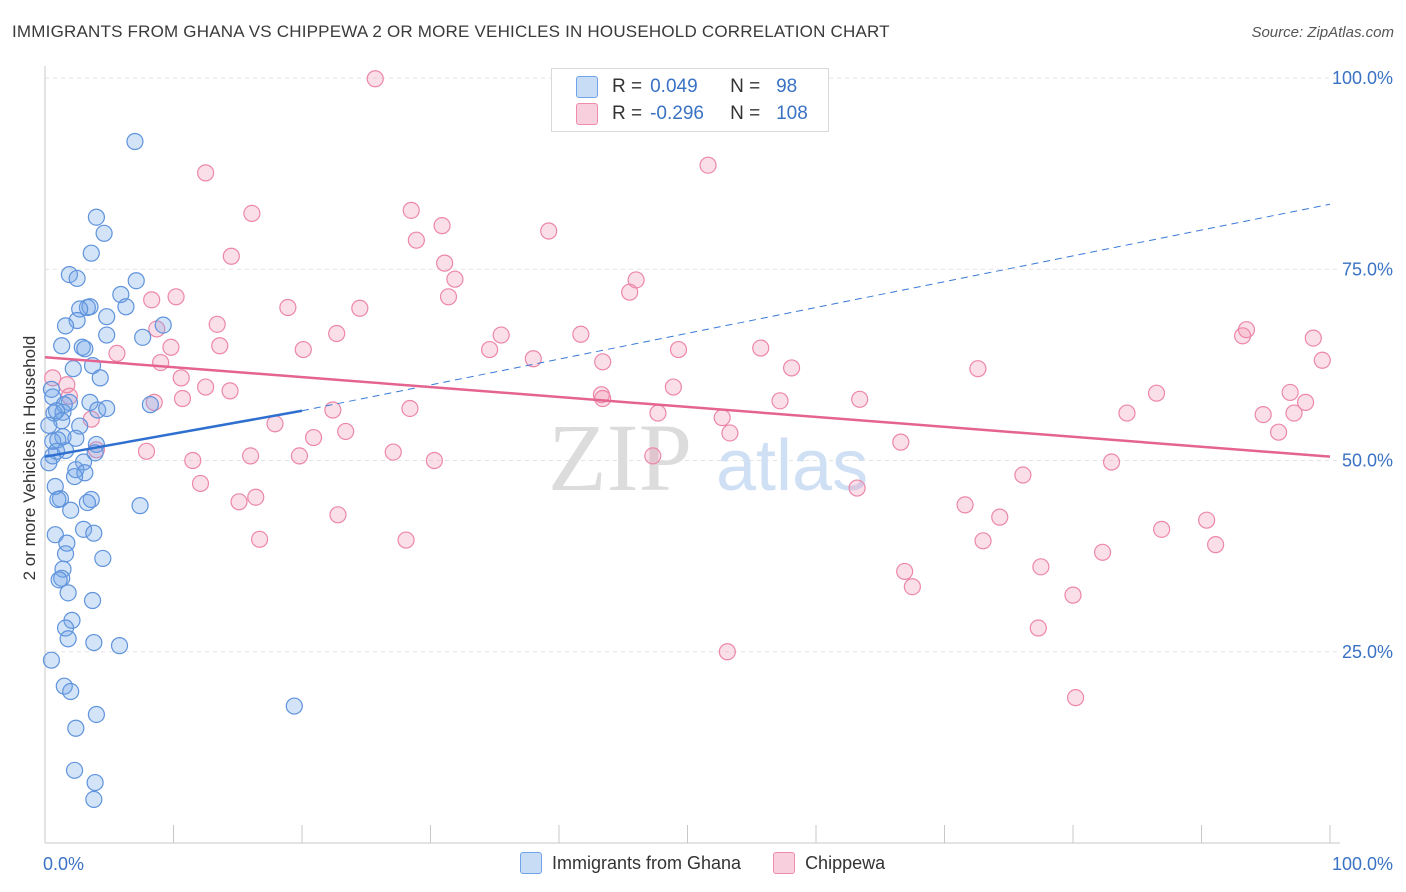 This screenshot has width=1406, height=892. What do you see at coordinates (690, 100) in the screenshot?
I see `correlation-legend: R = 0.049 N = 98 R = -0.296 N = 108` at bounding box center [690, 100].